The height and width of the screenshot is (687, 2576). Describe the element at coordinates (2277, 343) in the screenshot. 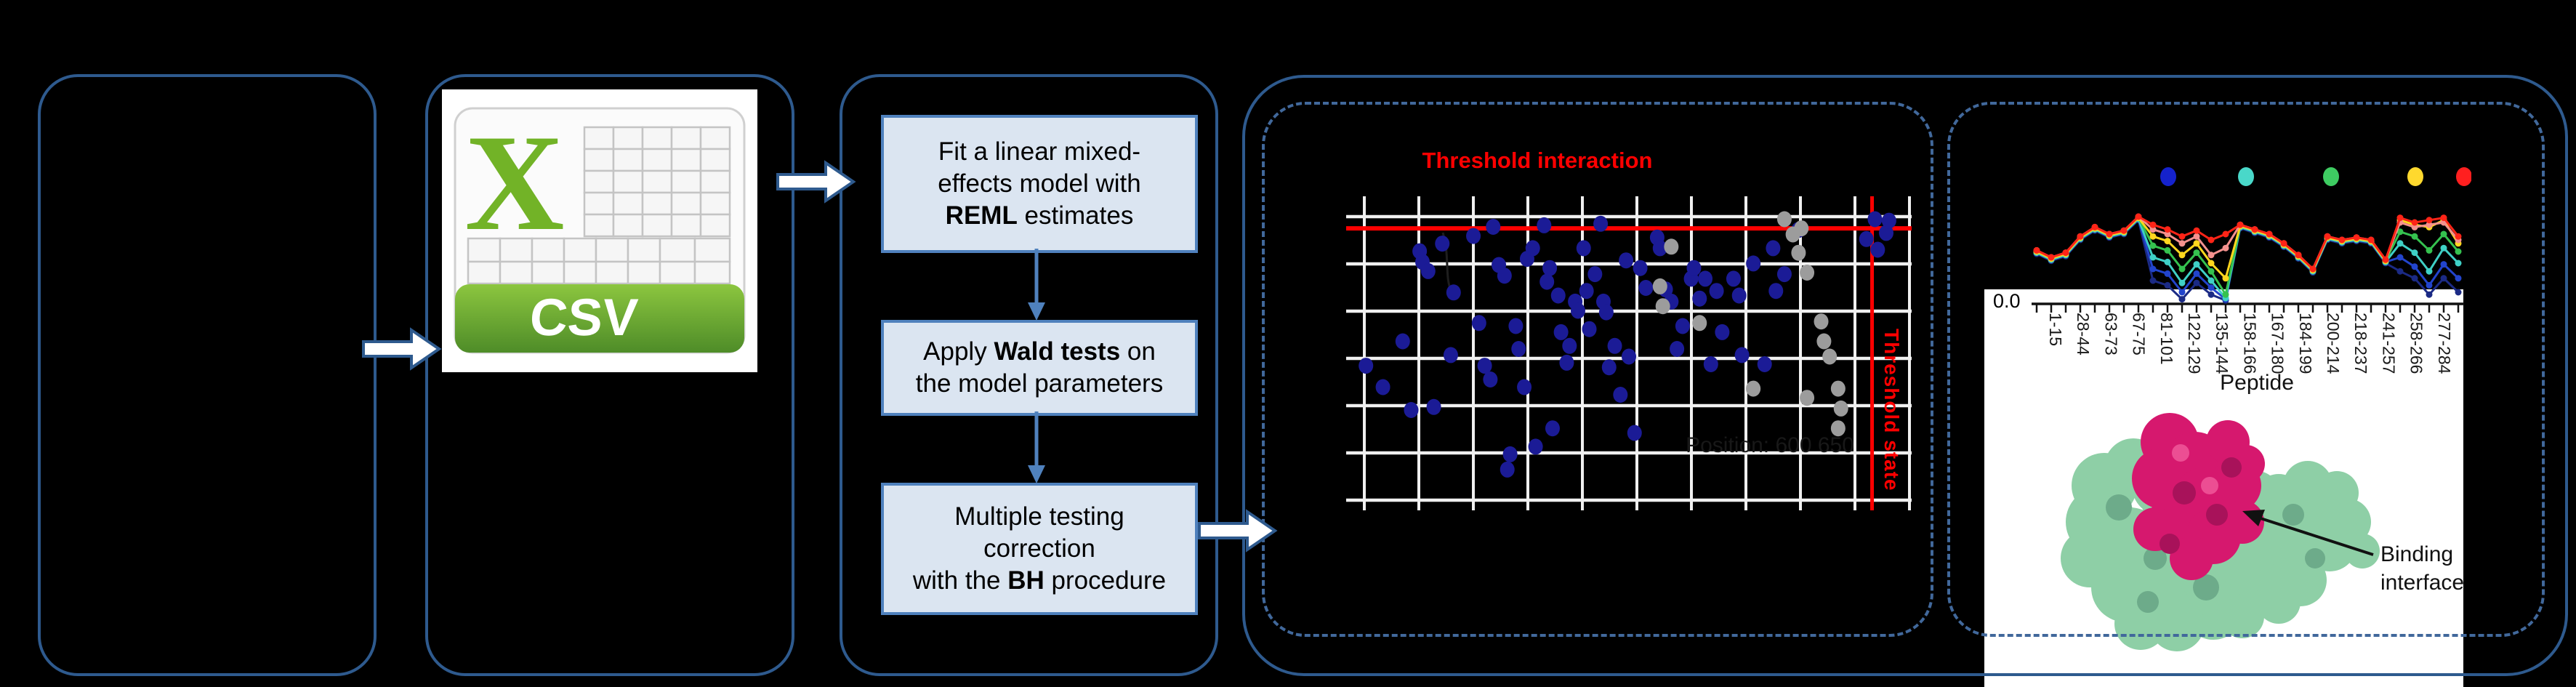

I see `peptide-tick-label: 167-180` at that location.